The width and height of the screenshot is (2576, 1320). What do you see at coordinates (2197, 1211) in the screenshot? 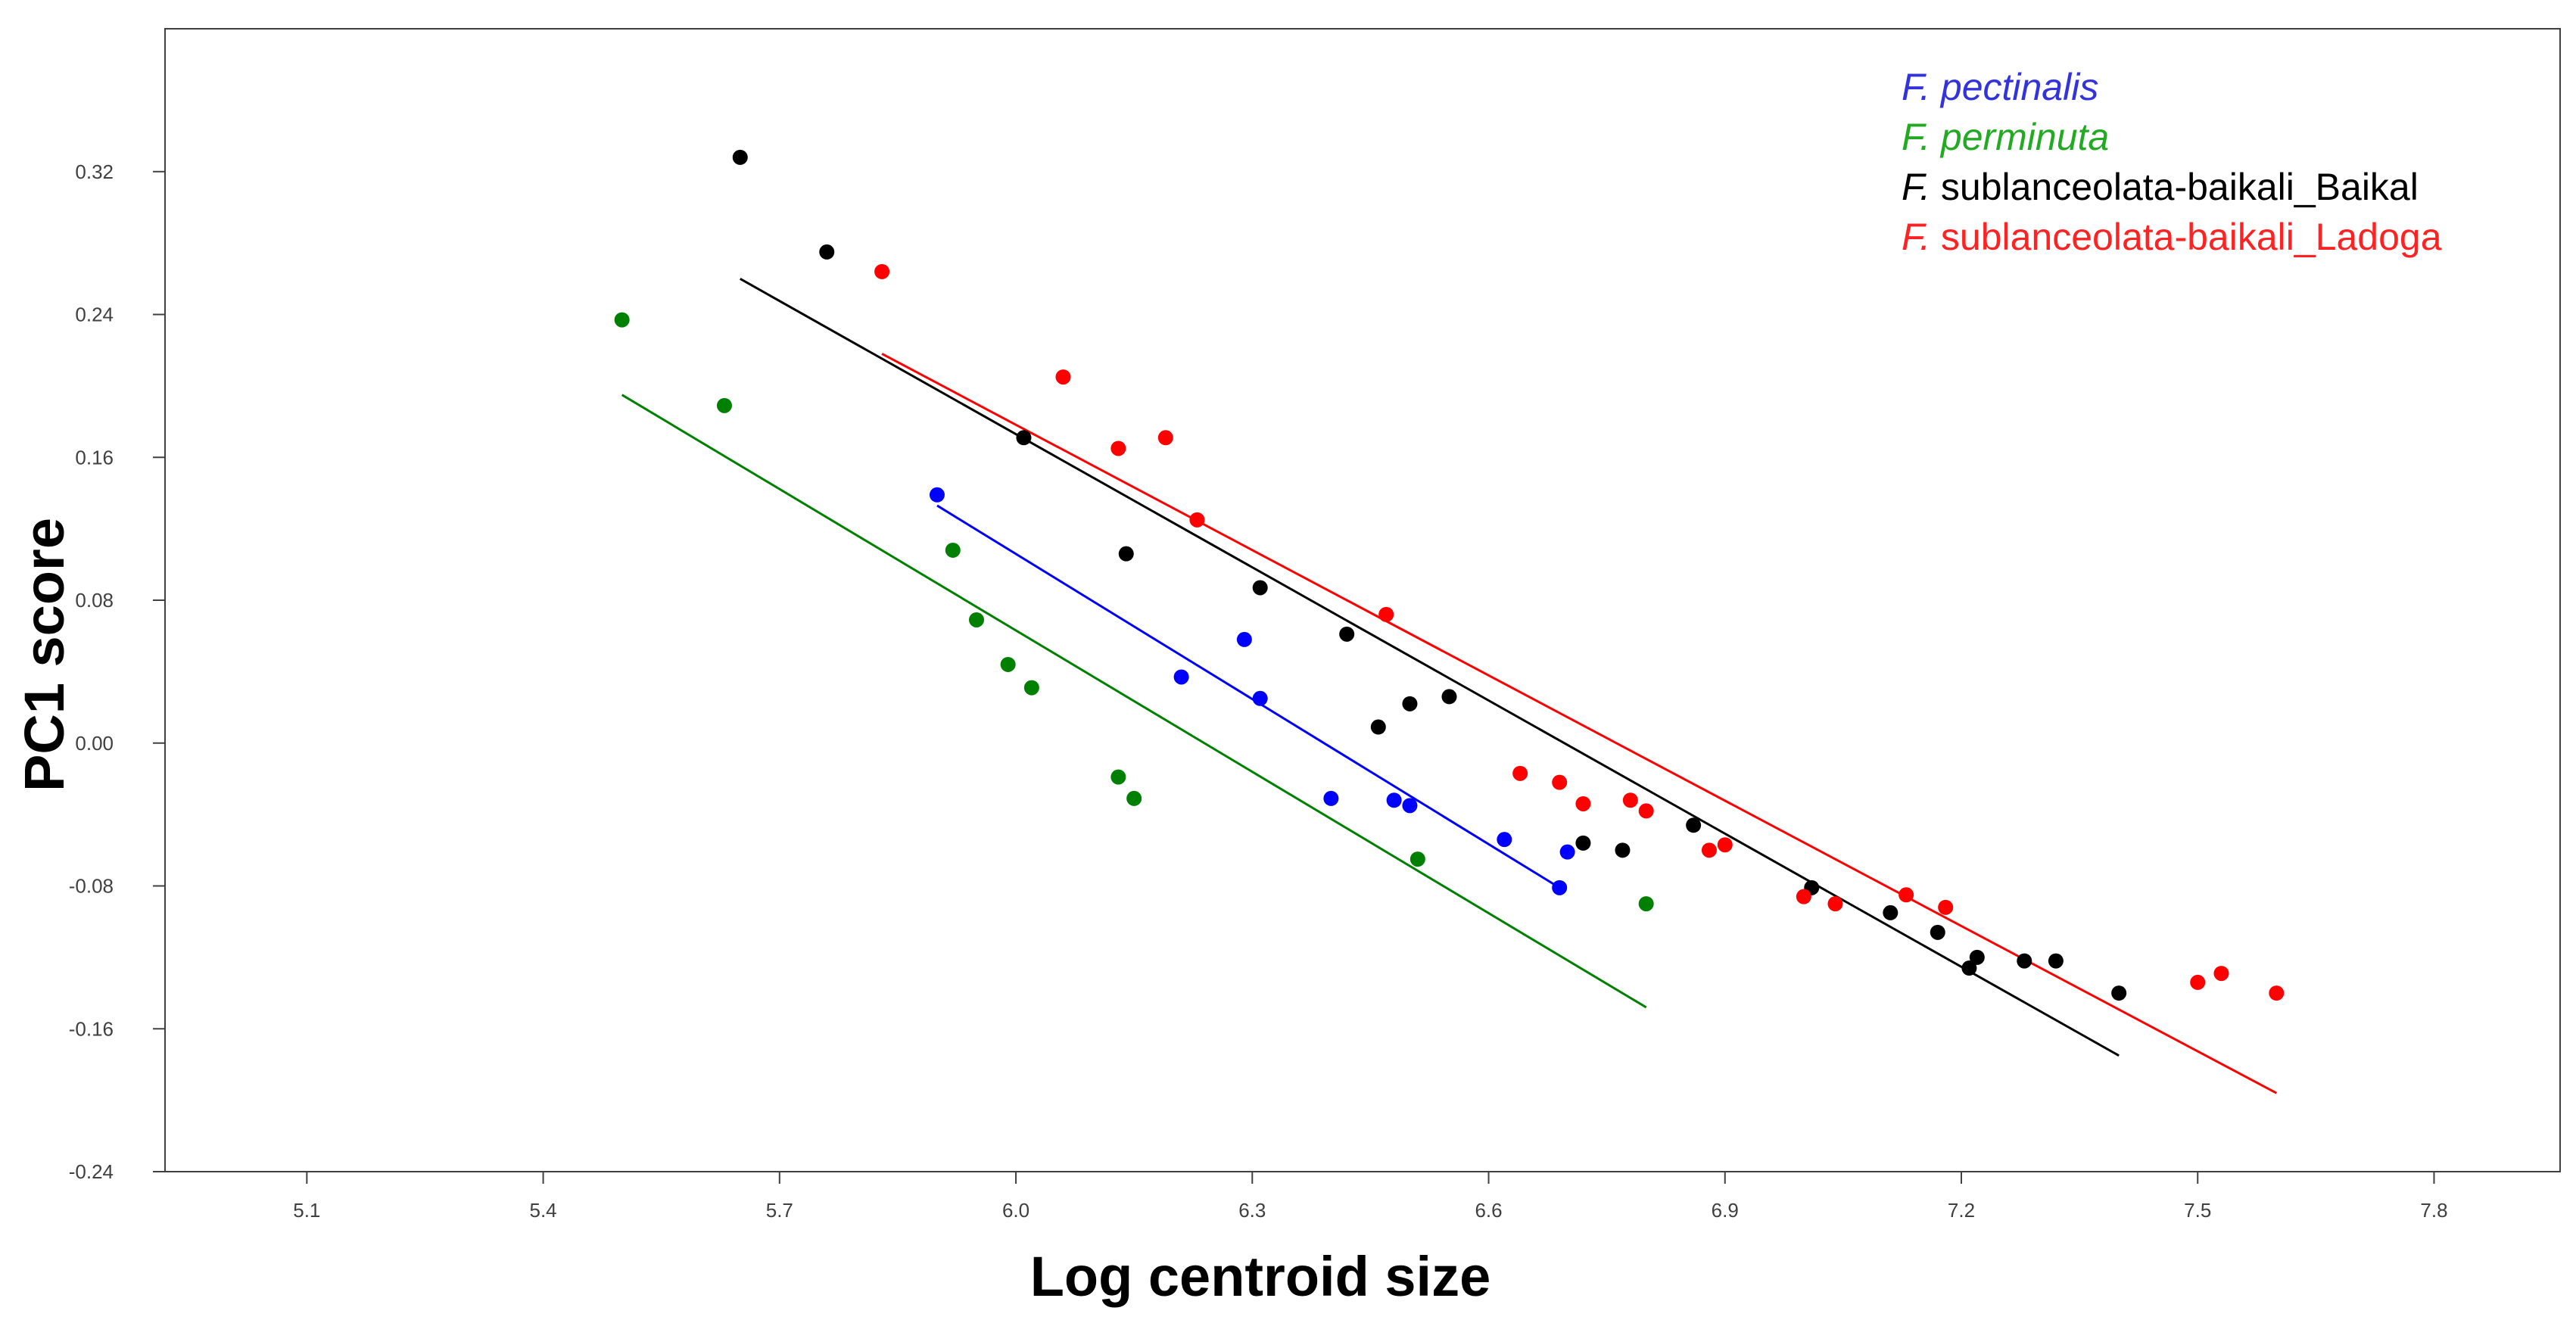
I see `x-tick-label: 7.5` at bounding box center [2197, 1211].